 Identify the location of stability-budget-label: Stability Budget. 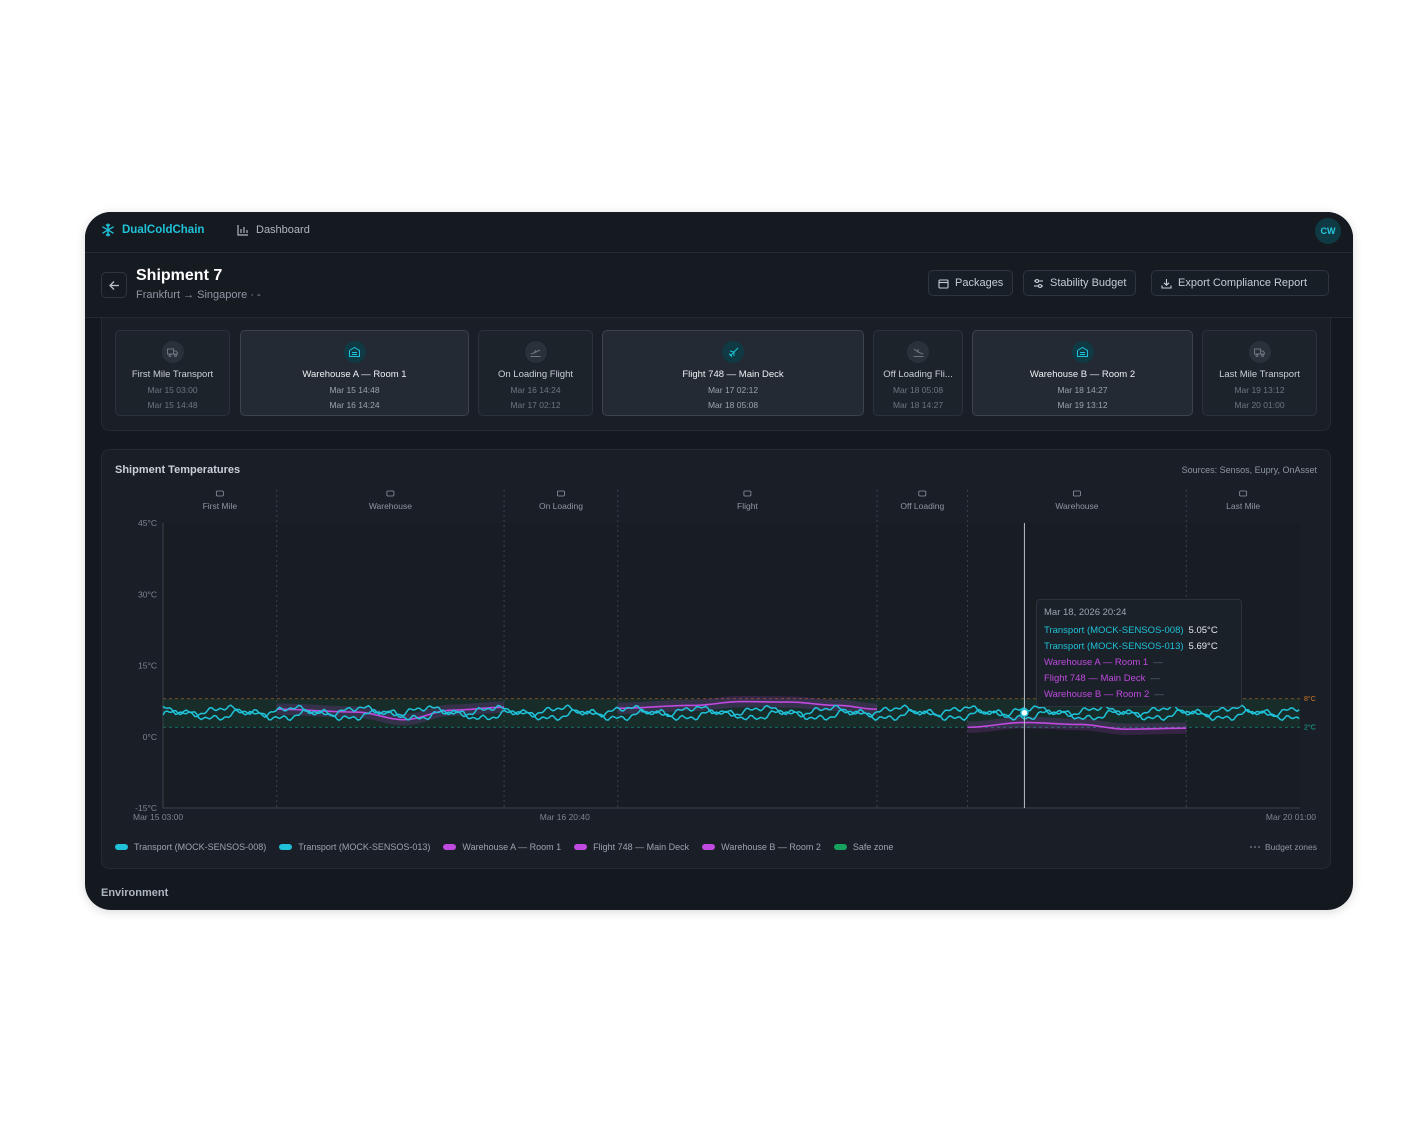
(1088, 283).